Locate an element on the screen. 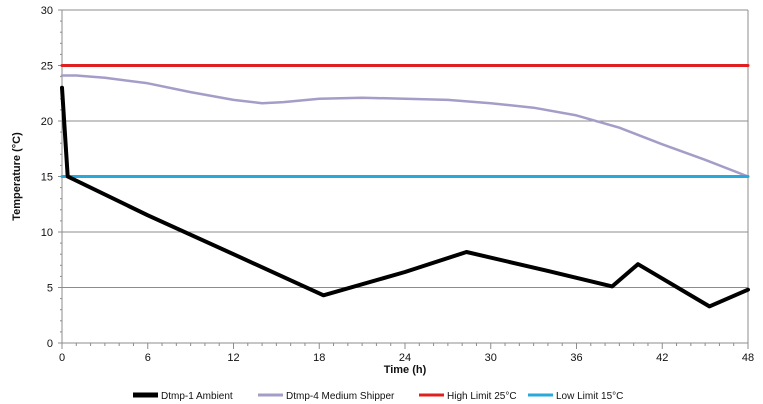 This screenshot has width=763, height=404. y-tick-label-0: 0 is located at coordinates (50, 344).